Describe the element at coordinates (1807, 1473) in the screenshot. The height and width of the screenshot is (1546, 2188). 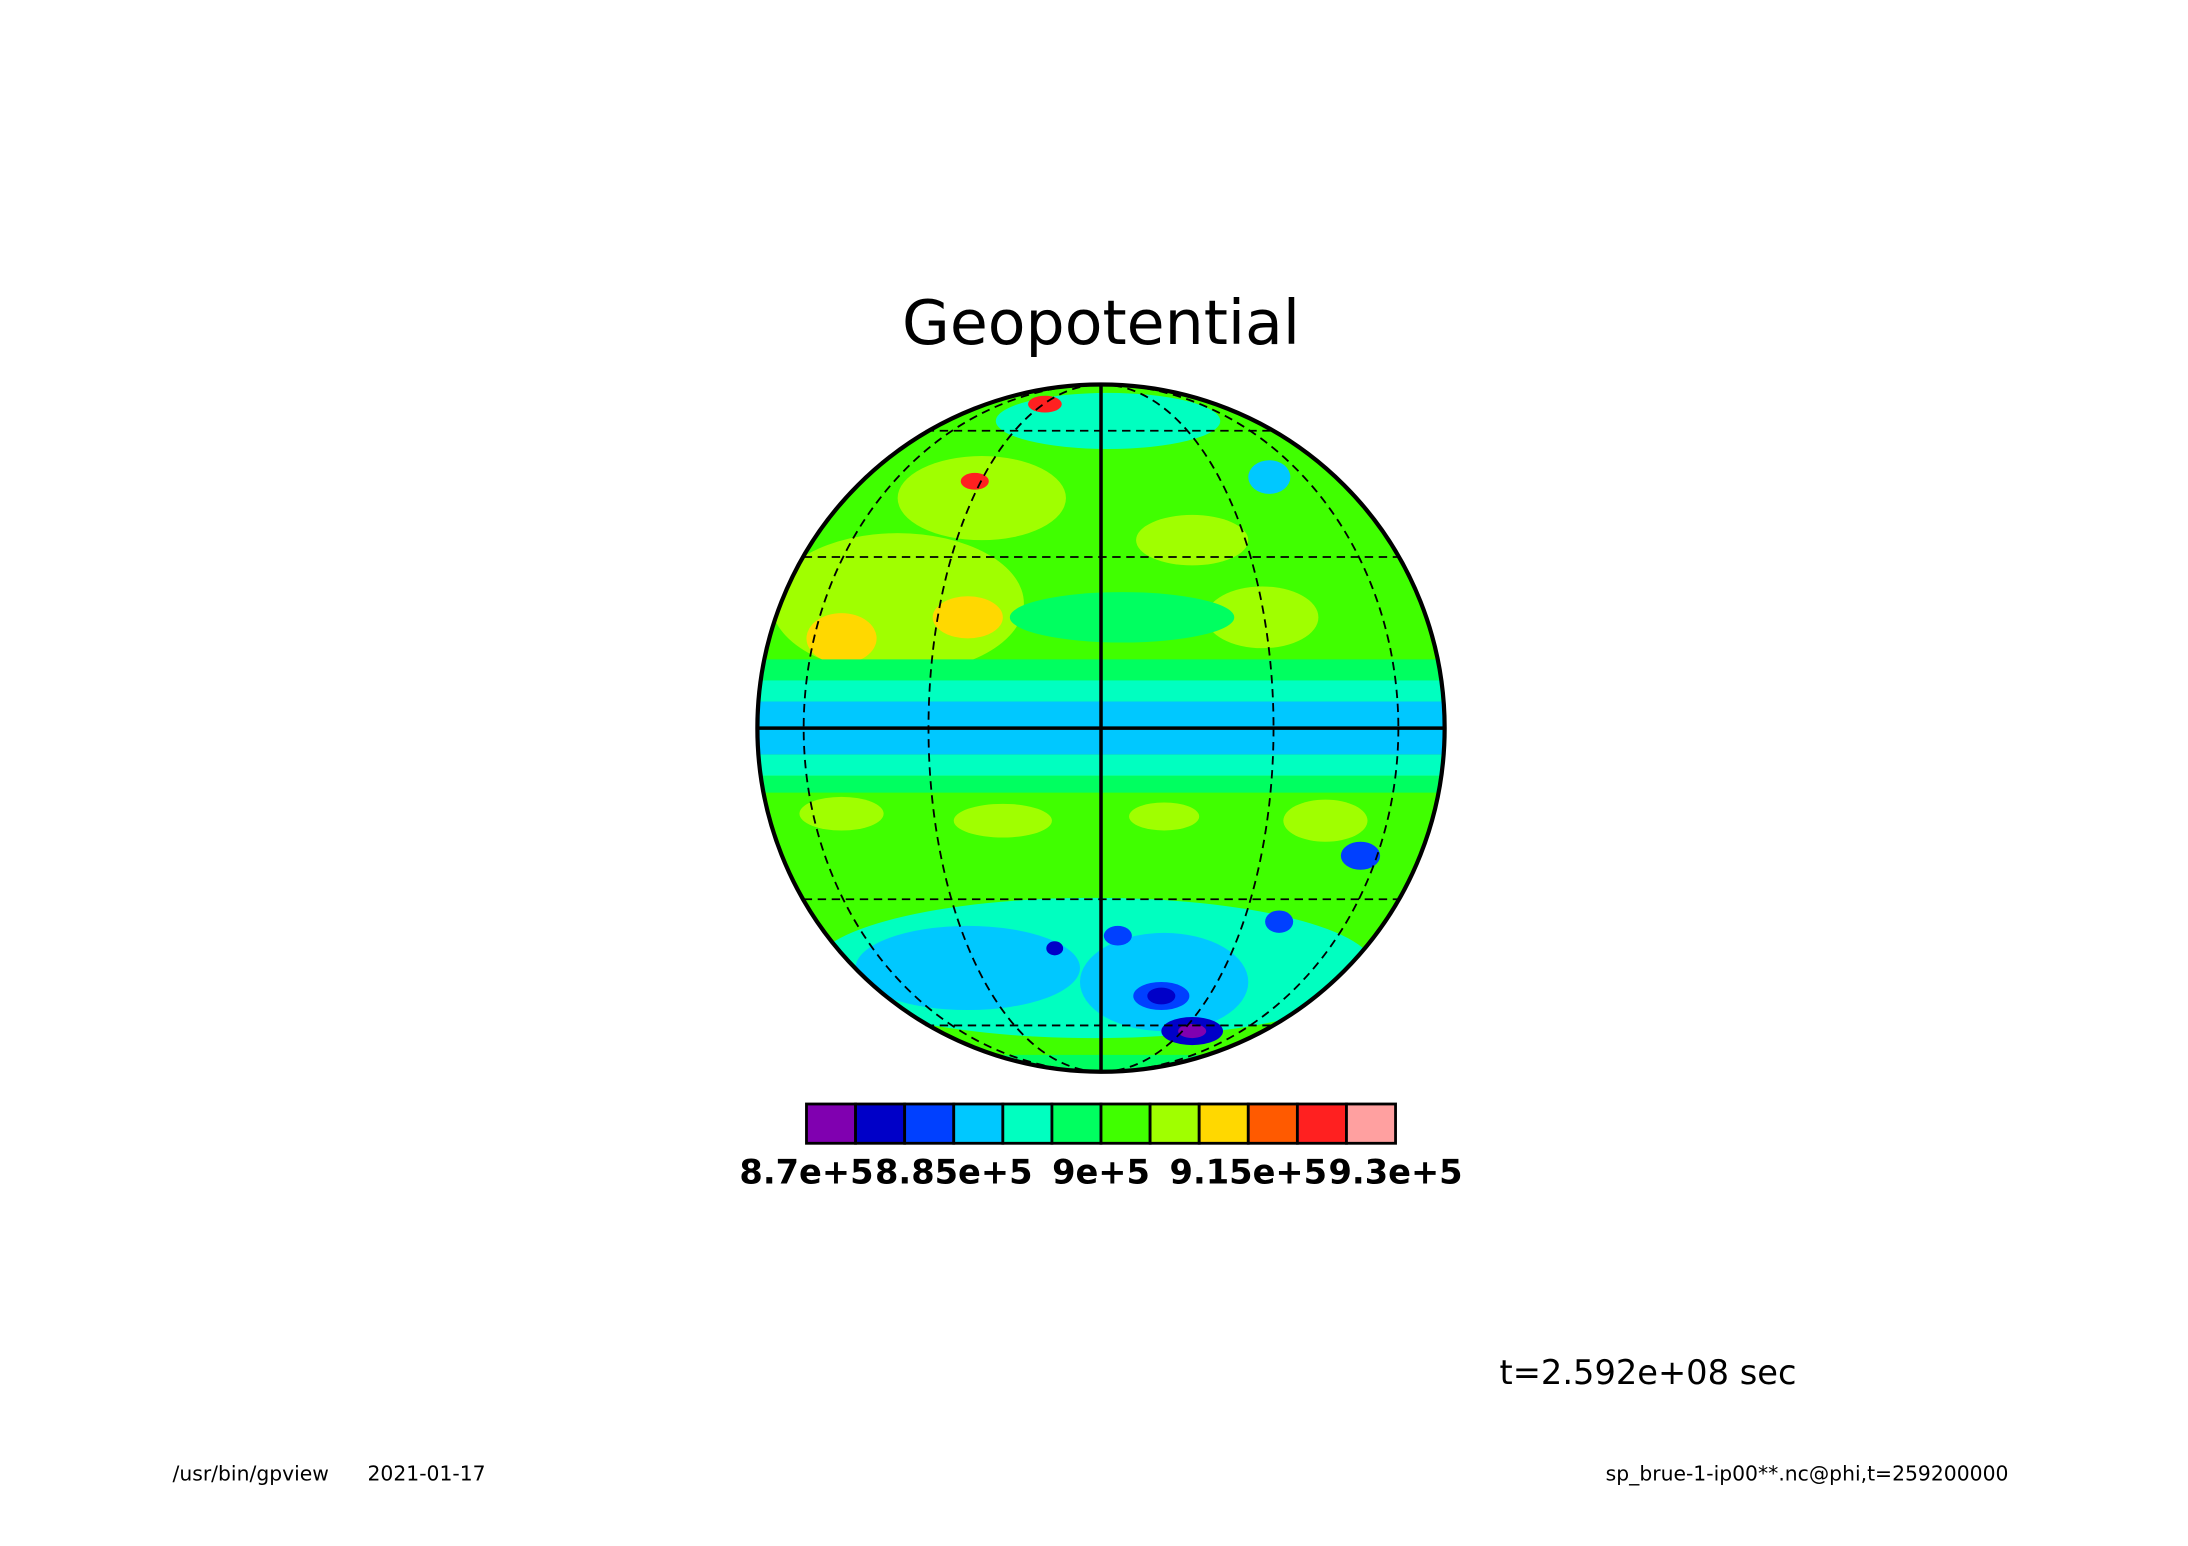
I see `footer-file: sp_brue-1-ip00**.nc@phi,t=259200000` at that location.